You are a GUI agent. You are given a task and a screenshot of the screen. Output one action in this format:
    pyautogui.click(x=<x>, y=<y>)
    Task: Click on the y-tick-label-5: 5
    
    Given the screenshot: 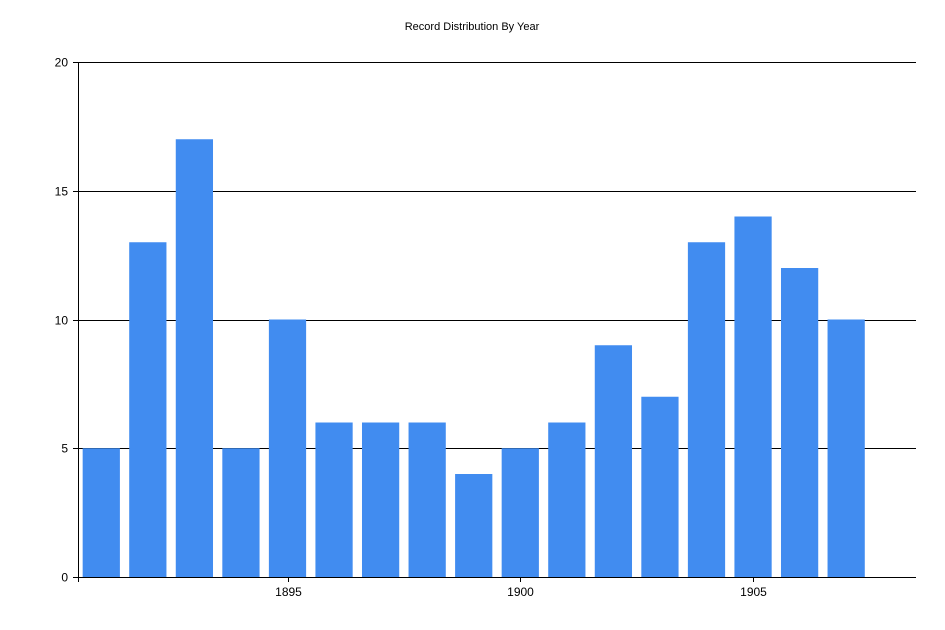 What is the action you would take?
    pyautogui.click(x=64, y=449)
    